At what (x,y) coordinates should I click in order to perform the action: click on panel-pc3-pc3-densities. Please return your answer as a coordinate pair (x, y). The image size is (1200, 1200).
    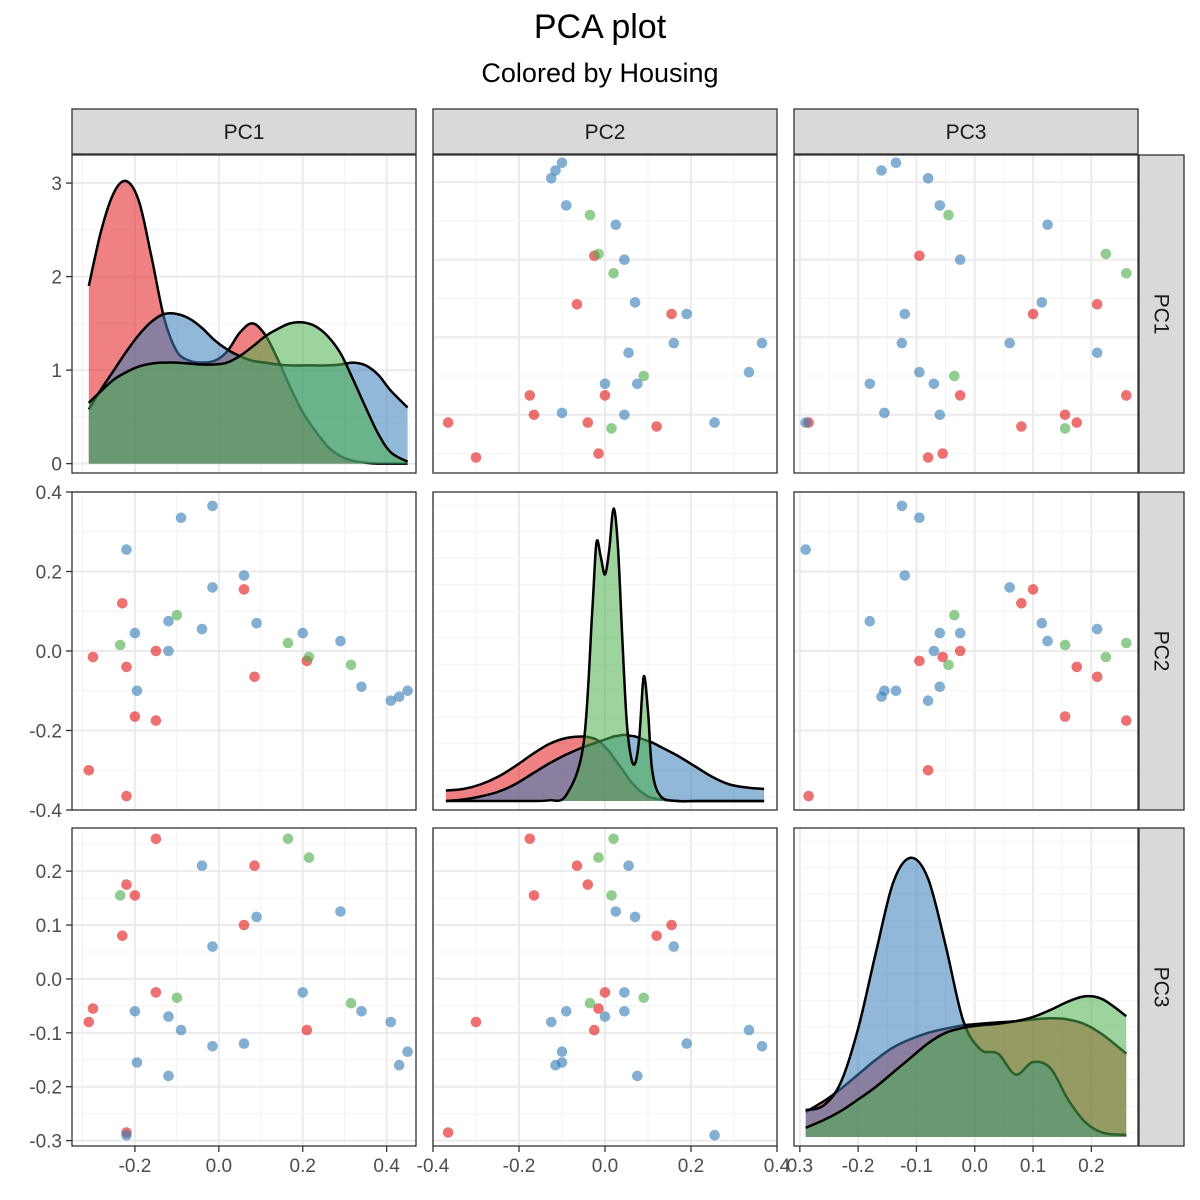
    Looking at the image, I should click on (966, 996).